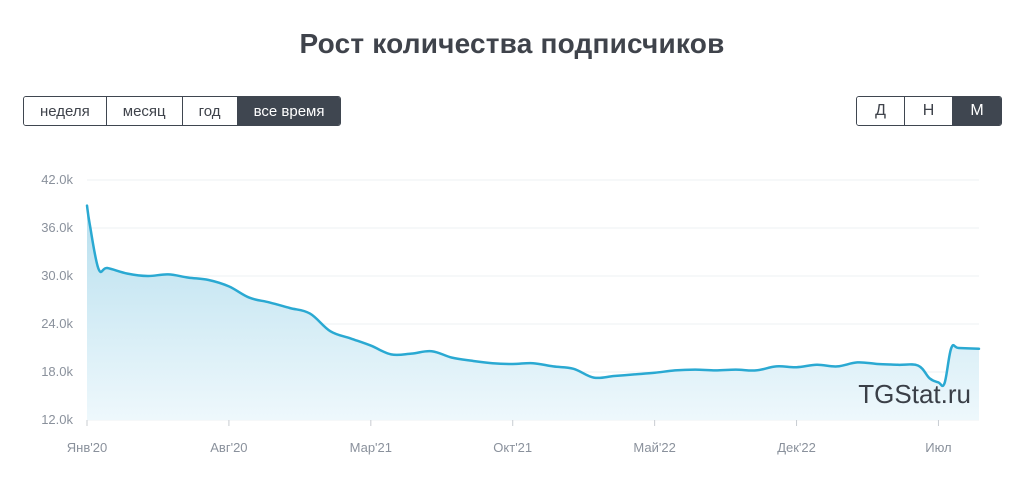 Image resolution: width=1024 pixels, height=493 pixels. Describe the element at coordinates (57, 227) in the screenshot. I see `y-tick-label: 36.0k` at that location.